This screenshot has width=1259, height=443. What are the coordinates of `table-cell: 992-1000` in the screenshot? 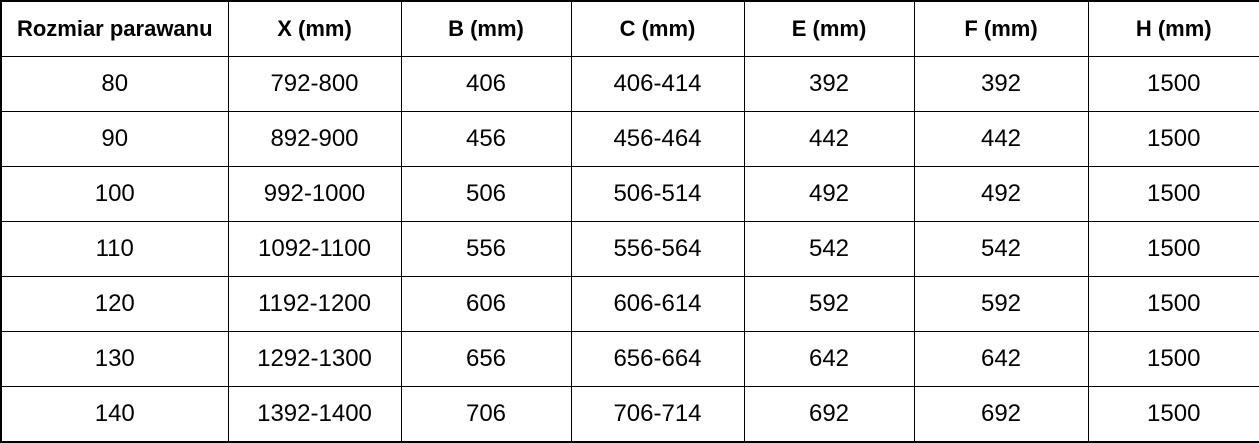 It's located at (314, 194).